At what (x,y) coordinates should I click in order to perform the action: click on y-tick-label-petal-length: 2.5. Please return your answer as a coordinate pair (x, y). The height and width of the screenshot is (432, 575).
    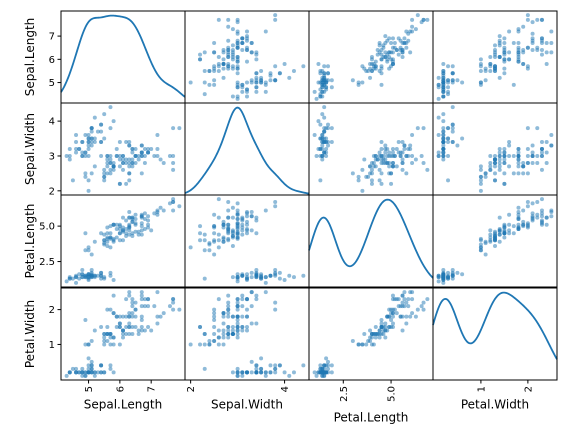
    Looking at the image, I should click on (47, 262).